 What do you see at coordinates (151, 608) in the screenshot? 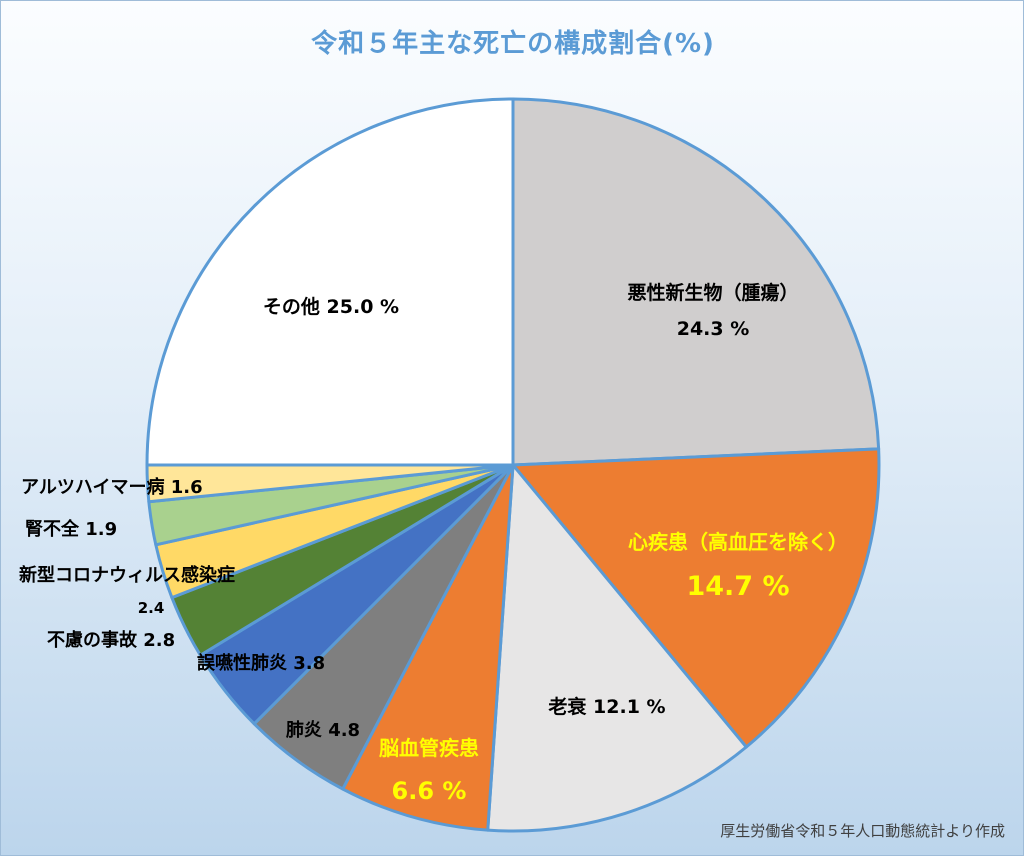
I see `slice-label-8-value: 2.4` at bounding box center [151, 608].